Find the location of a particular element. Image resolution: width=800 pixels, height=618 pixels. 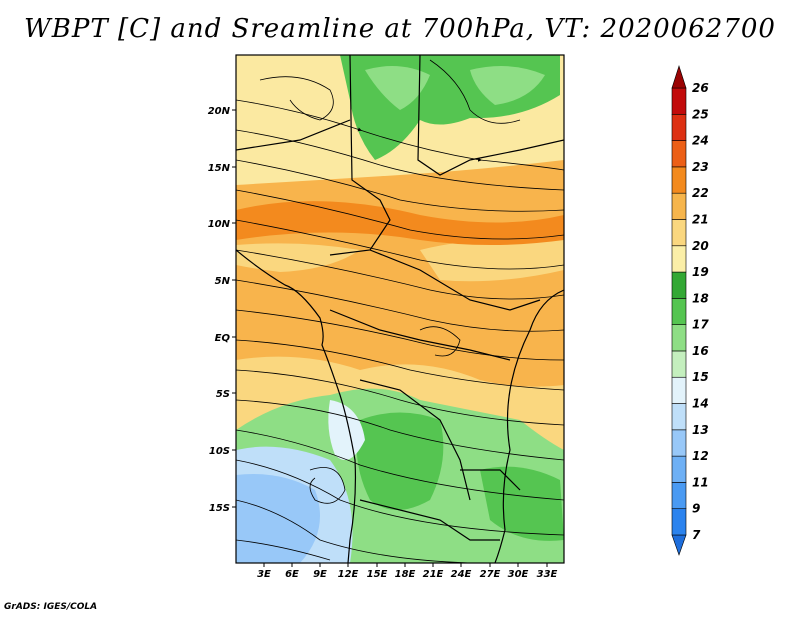

lon-label: 12E is located at coordinates (348, 574).